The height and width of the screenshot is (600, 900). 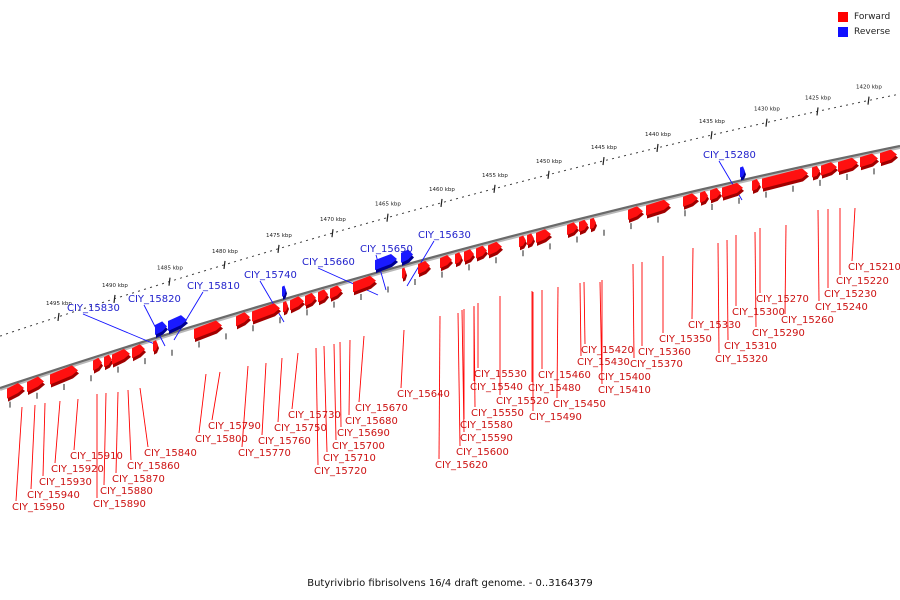 I want to click on gene-label: CIY_15930, so click(x=65, y=482).